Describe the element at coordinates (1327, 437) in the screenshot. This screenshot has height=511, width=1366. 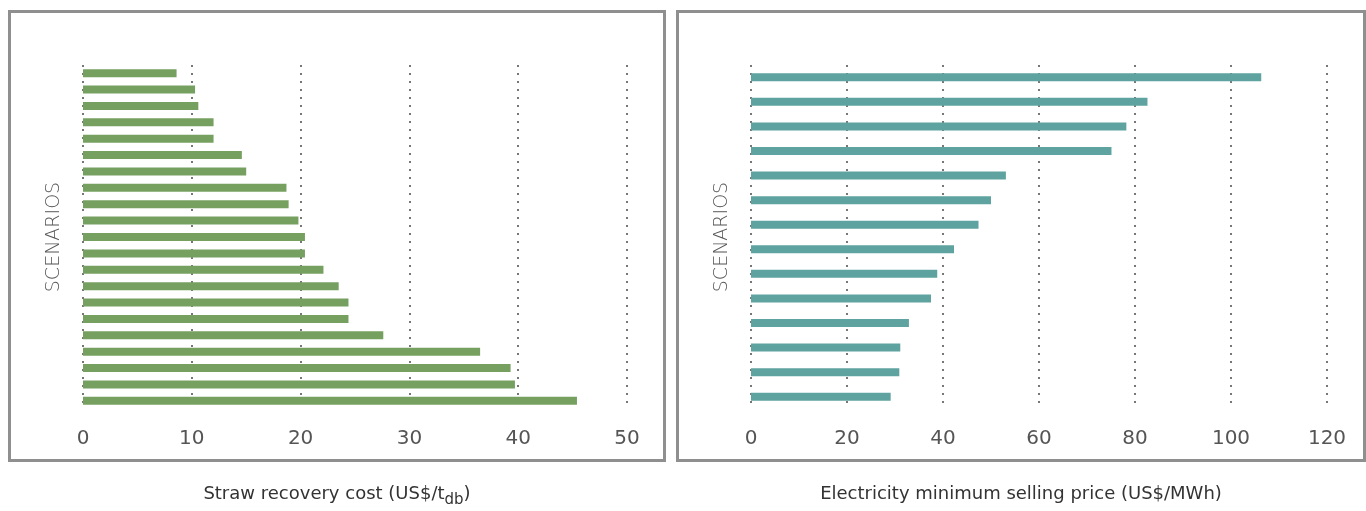
I see `x-tick-label: 120` at that location.